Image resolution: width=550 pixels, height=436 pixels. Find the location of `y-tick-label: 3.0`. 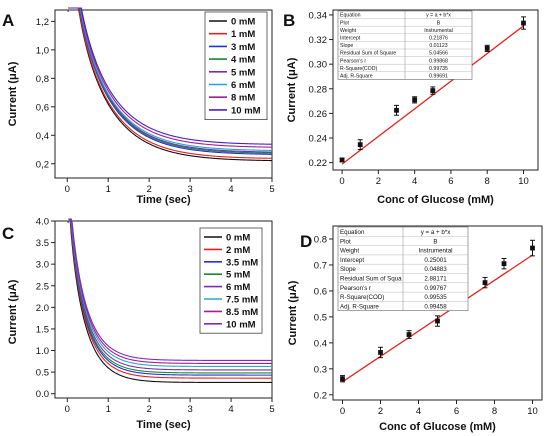

y-tick-label: 3.0 is located at coordinates (42, 265).